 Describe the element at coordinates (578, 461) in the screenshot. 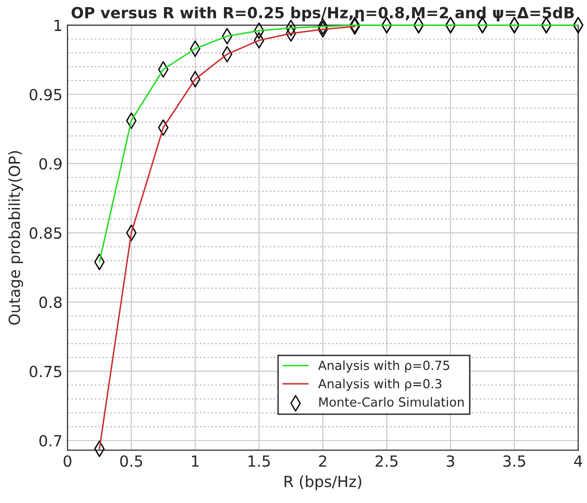

I see `x-tick-label: 4` at that location.